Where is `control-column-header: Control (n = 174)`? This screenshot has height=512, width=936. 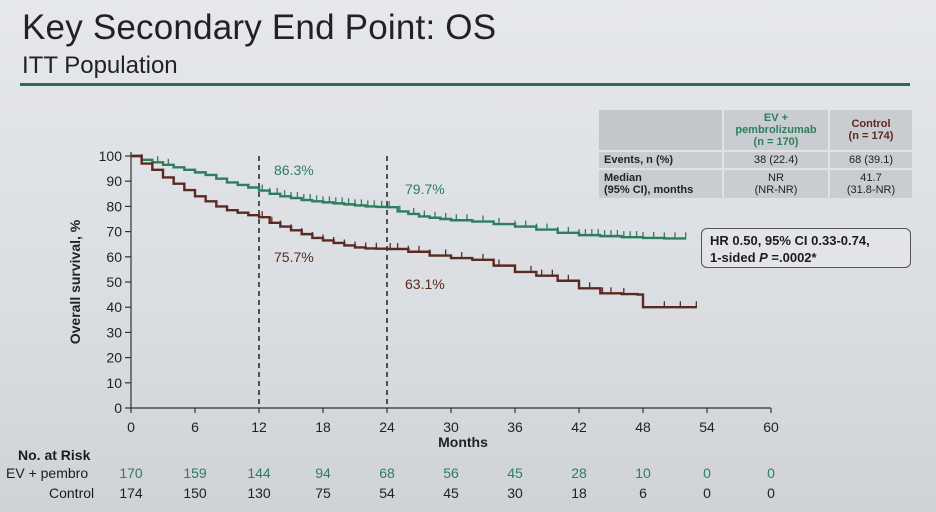
control-column-header: Control (n = 174) is located at coordinates (871, 130).